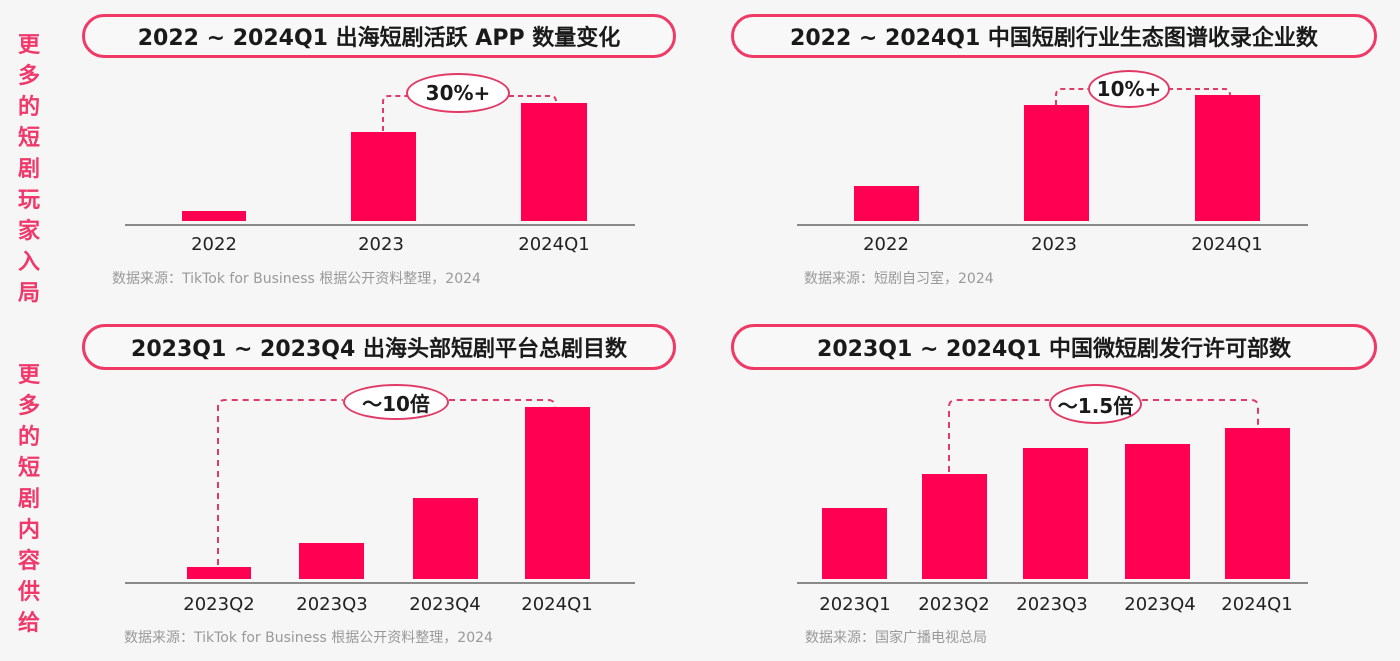 Image resolution: width=1400 pixels, height=661 pixels. What do you see at coordinates (28, 231) in the screenshot?
I see `side-label-char: 家` at bounding box center [28, 231].